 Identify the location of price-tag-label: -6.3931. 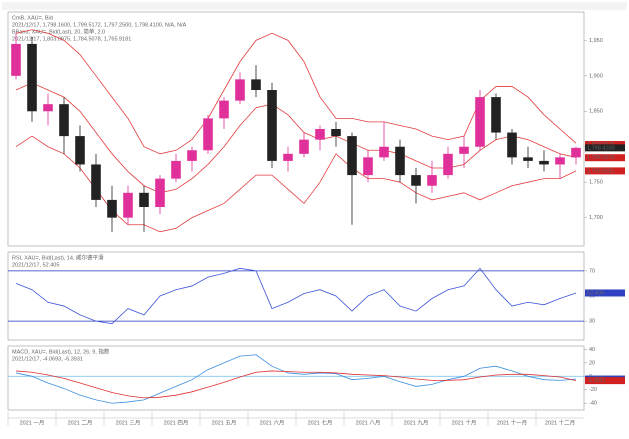
(596, 381).